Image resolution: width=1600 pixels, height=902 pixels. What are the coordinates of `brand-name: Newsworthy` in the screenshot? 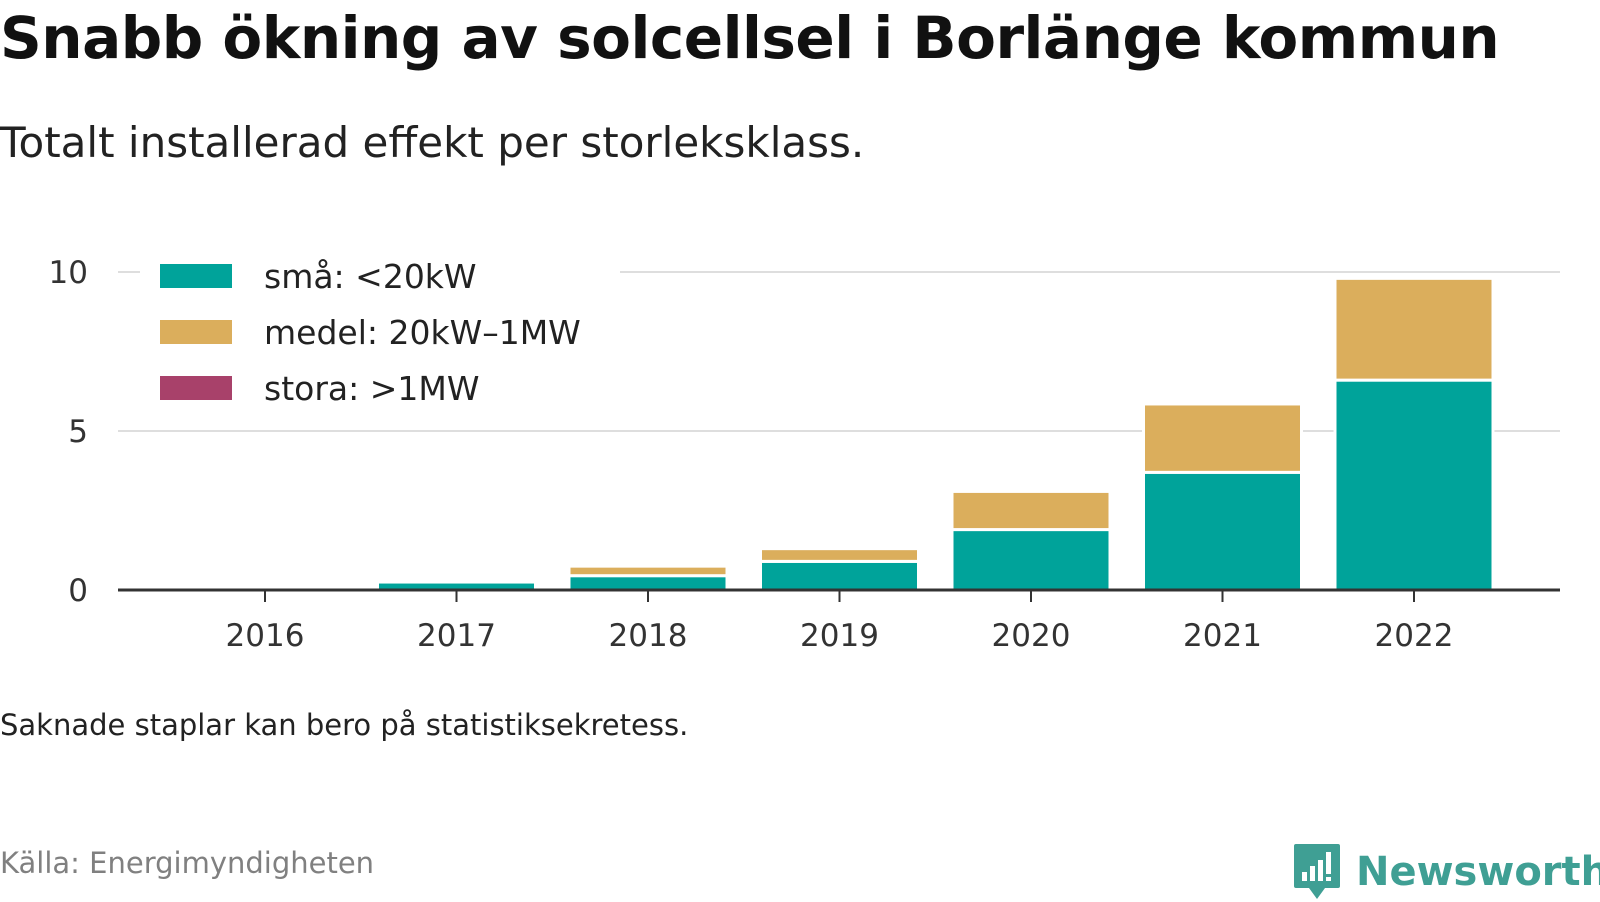 It's located at (1478, 872).